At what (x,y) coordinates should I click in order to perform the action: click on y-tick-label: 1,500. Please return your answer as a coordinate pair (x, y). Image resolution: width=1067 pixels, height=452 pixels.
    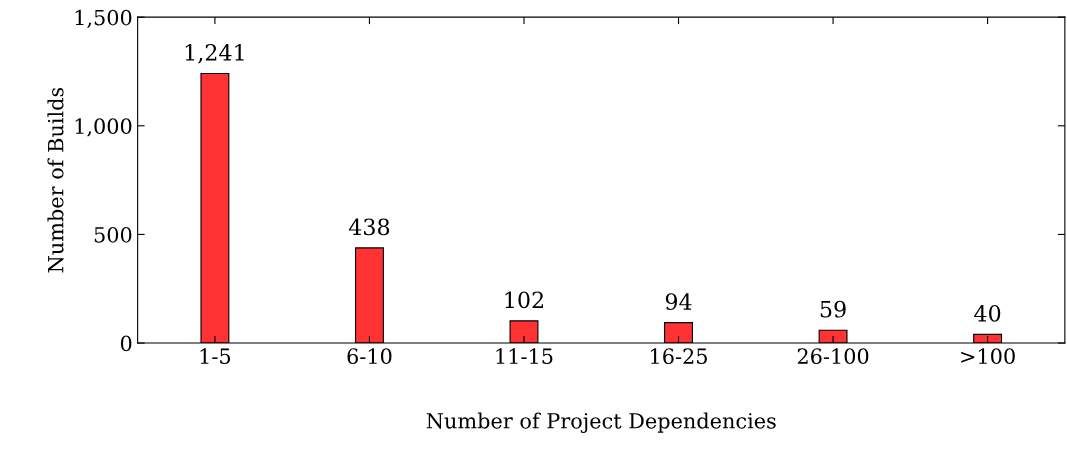
    Looking at the image, I should click on (103, 18).